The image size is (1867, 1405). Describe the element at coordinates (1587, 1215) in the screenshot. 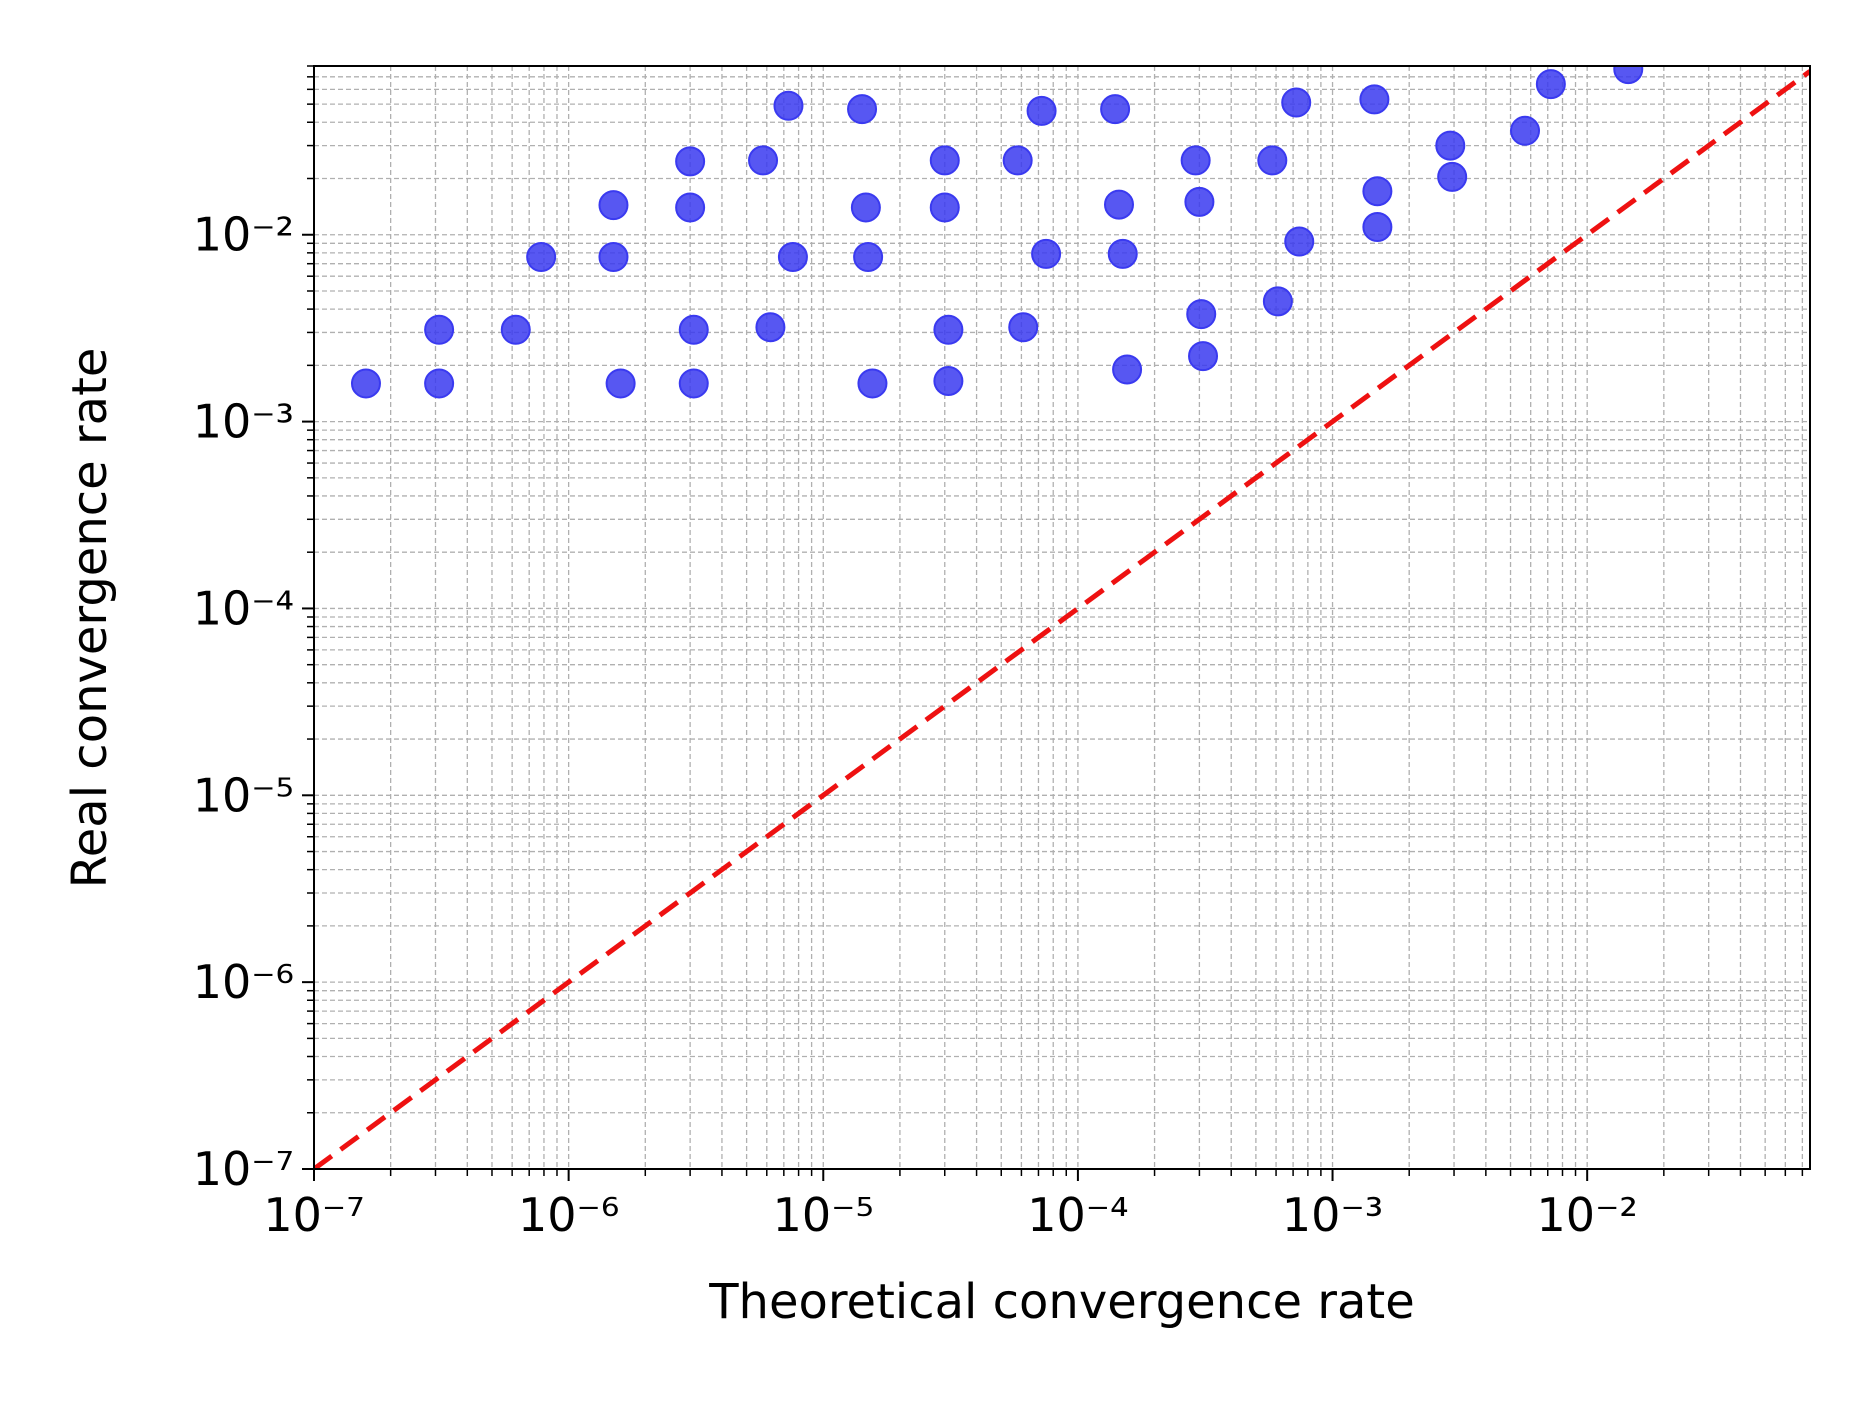

I see `x-tick-label: 10⁻²` at that location.